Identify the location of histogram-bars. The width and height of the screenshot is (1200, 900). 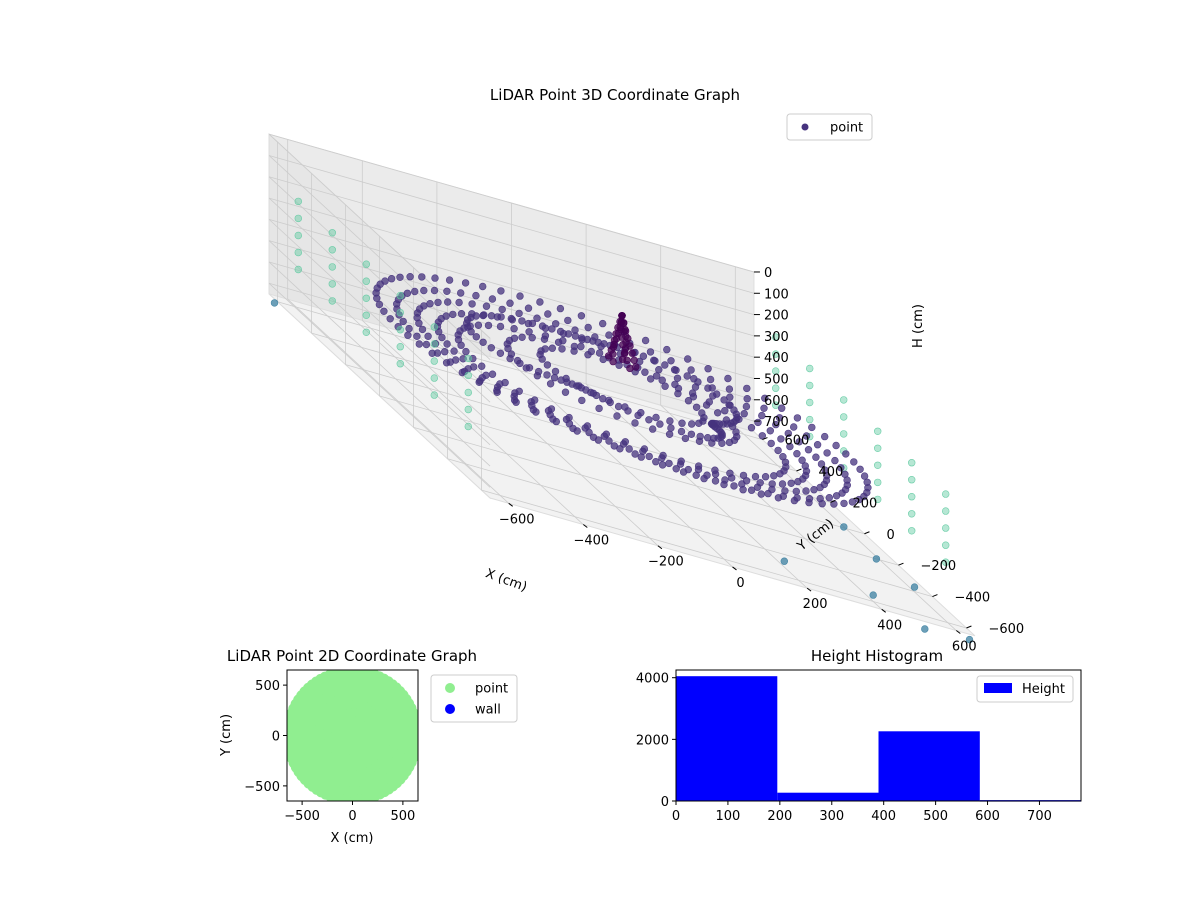
(879, 739).